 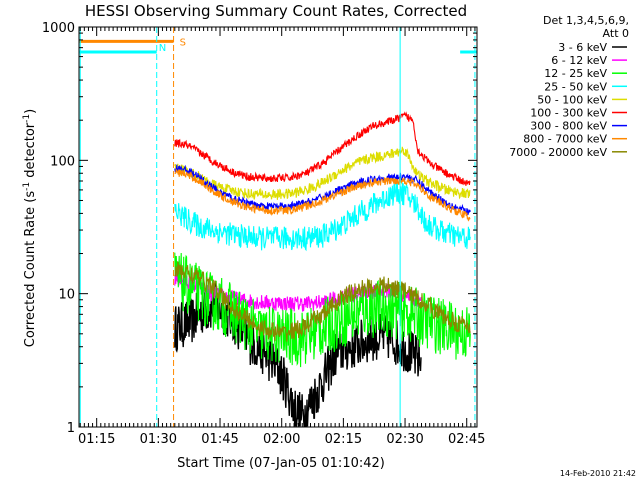 What do you see at coordinates (281, 463) in the screenshot?
I see `x-axis-label: Start Time (07-Jan-05 01:10:42)` at bounding box center [281, 463].